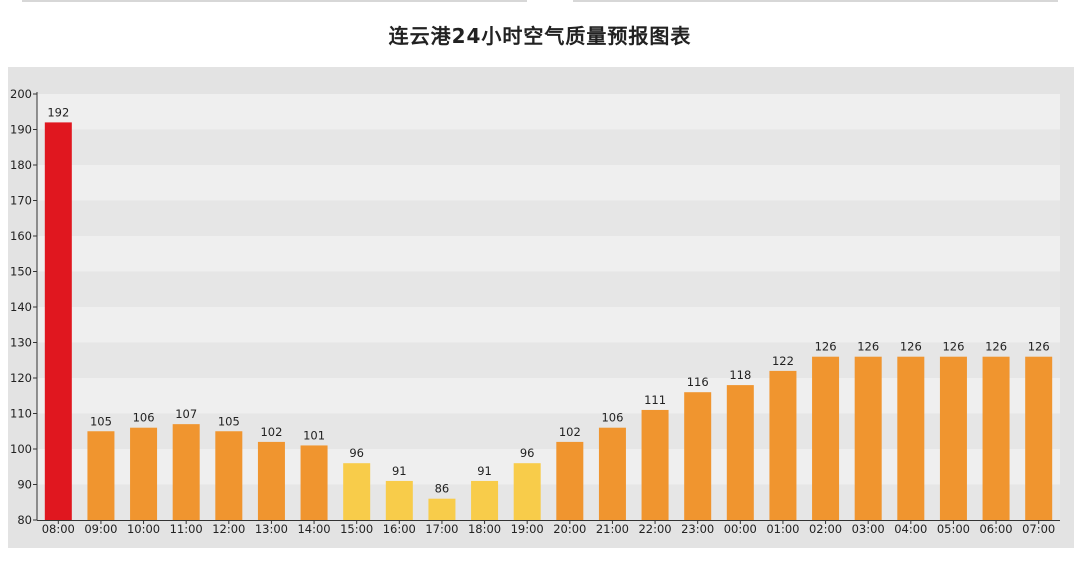 This screenshot has width=1080, height=562. Describe the element at coordinates (527, 529) in the screenshot. I see `x-tick-label: 19:00` at that location.